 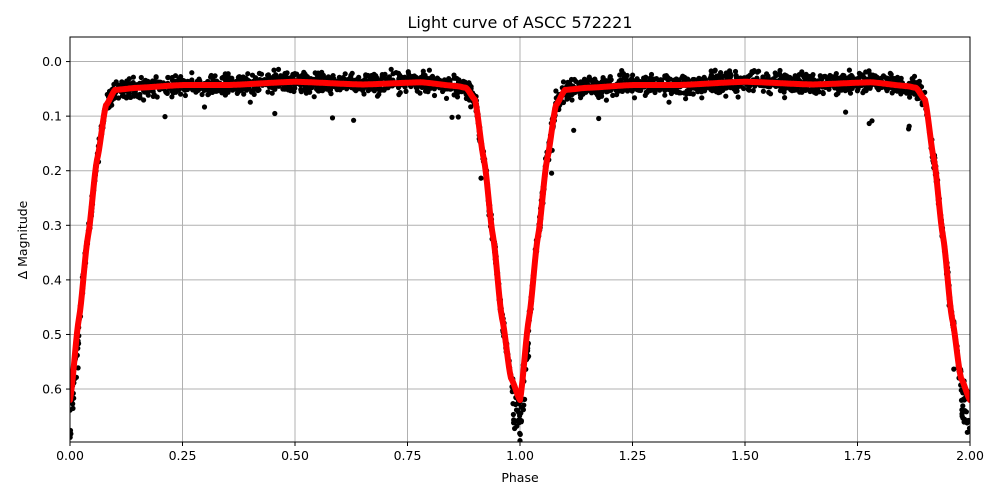 I want to click on y-tick-label: 0.0, so click(x=52, y=61).